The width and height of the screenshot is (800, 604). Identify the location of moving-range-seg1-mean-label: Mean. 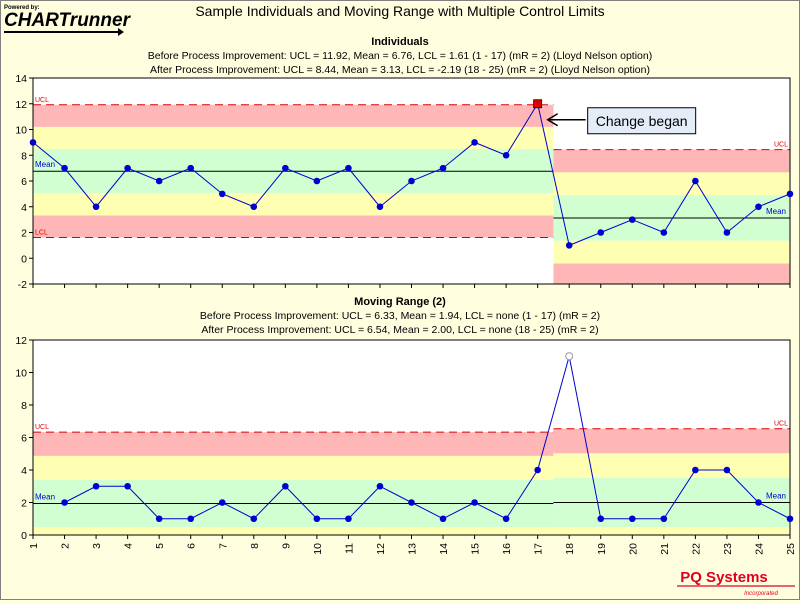
(45, 496).